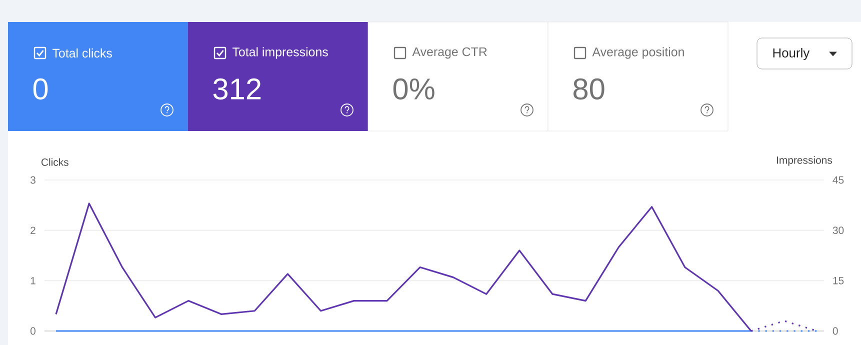 Image resolution: width=861 pixels, height=345 pixels. Describe the element at coordinates (33, 180) in the screenshot. I see `y-tick-label: 3` at that location.